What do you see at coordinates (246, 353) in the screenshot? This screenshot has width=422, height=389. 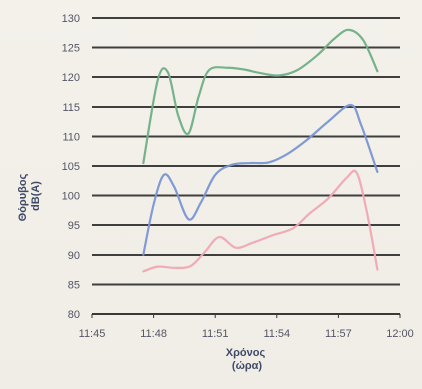 I see `x-axis-title-line-1: Χρόνος` at bounding box center [246, 353].